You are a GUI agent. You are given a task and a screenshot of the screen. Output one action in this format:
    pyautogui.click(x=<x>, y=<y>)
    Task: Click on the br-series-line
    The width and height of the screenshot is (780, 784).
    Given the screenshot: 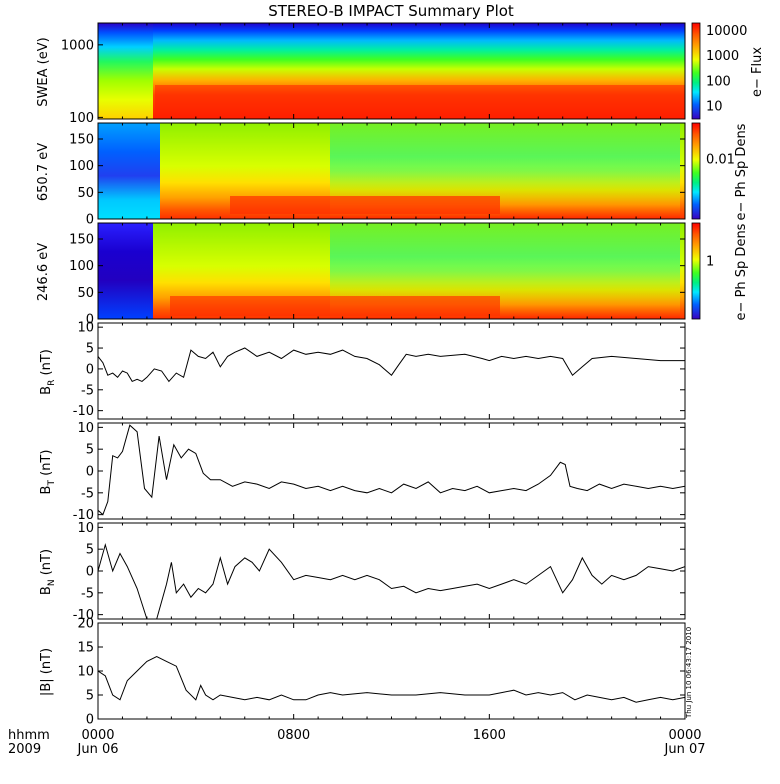 What is the action you would take?
    pyautogui.click(x=391, y=365)
    